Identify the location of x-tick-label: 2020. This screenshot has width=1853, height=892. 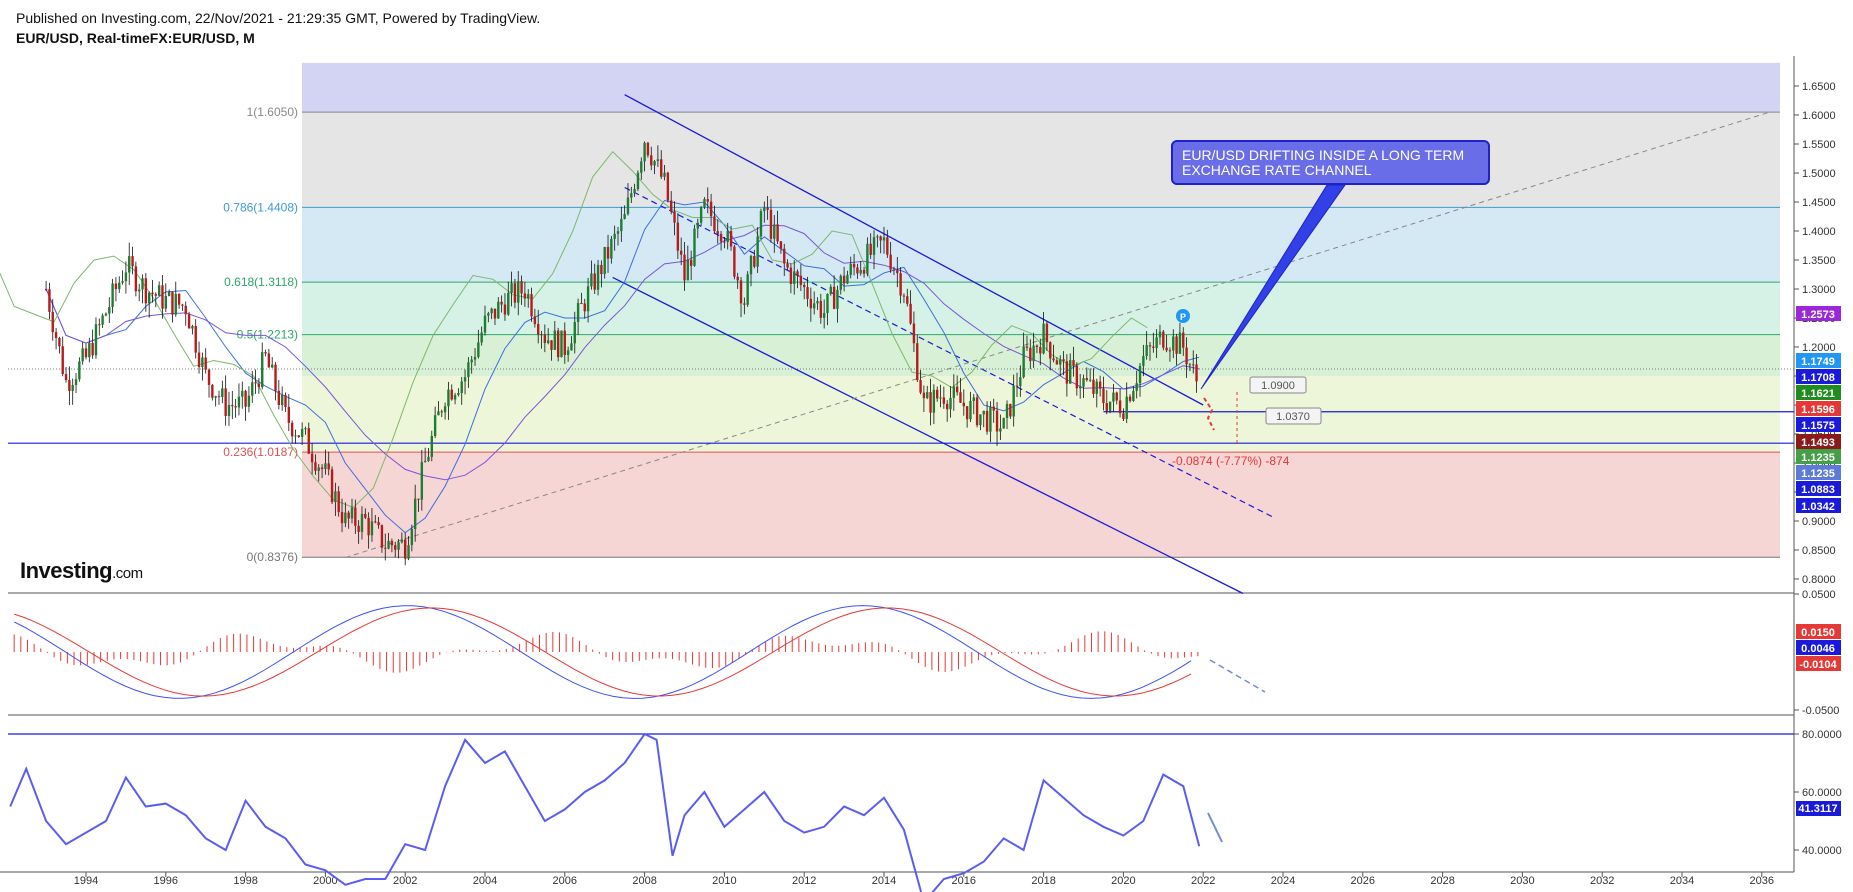
(1123, 881).